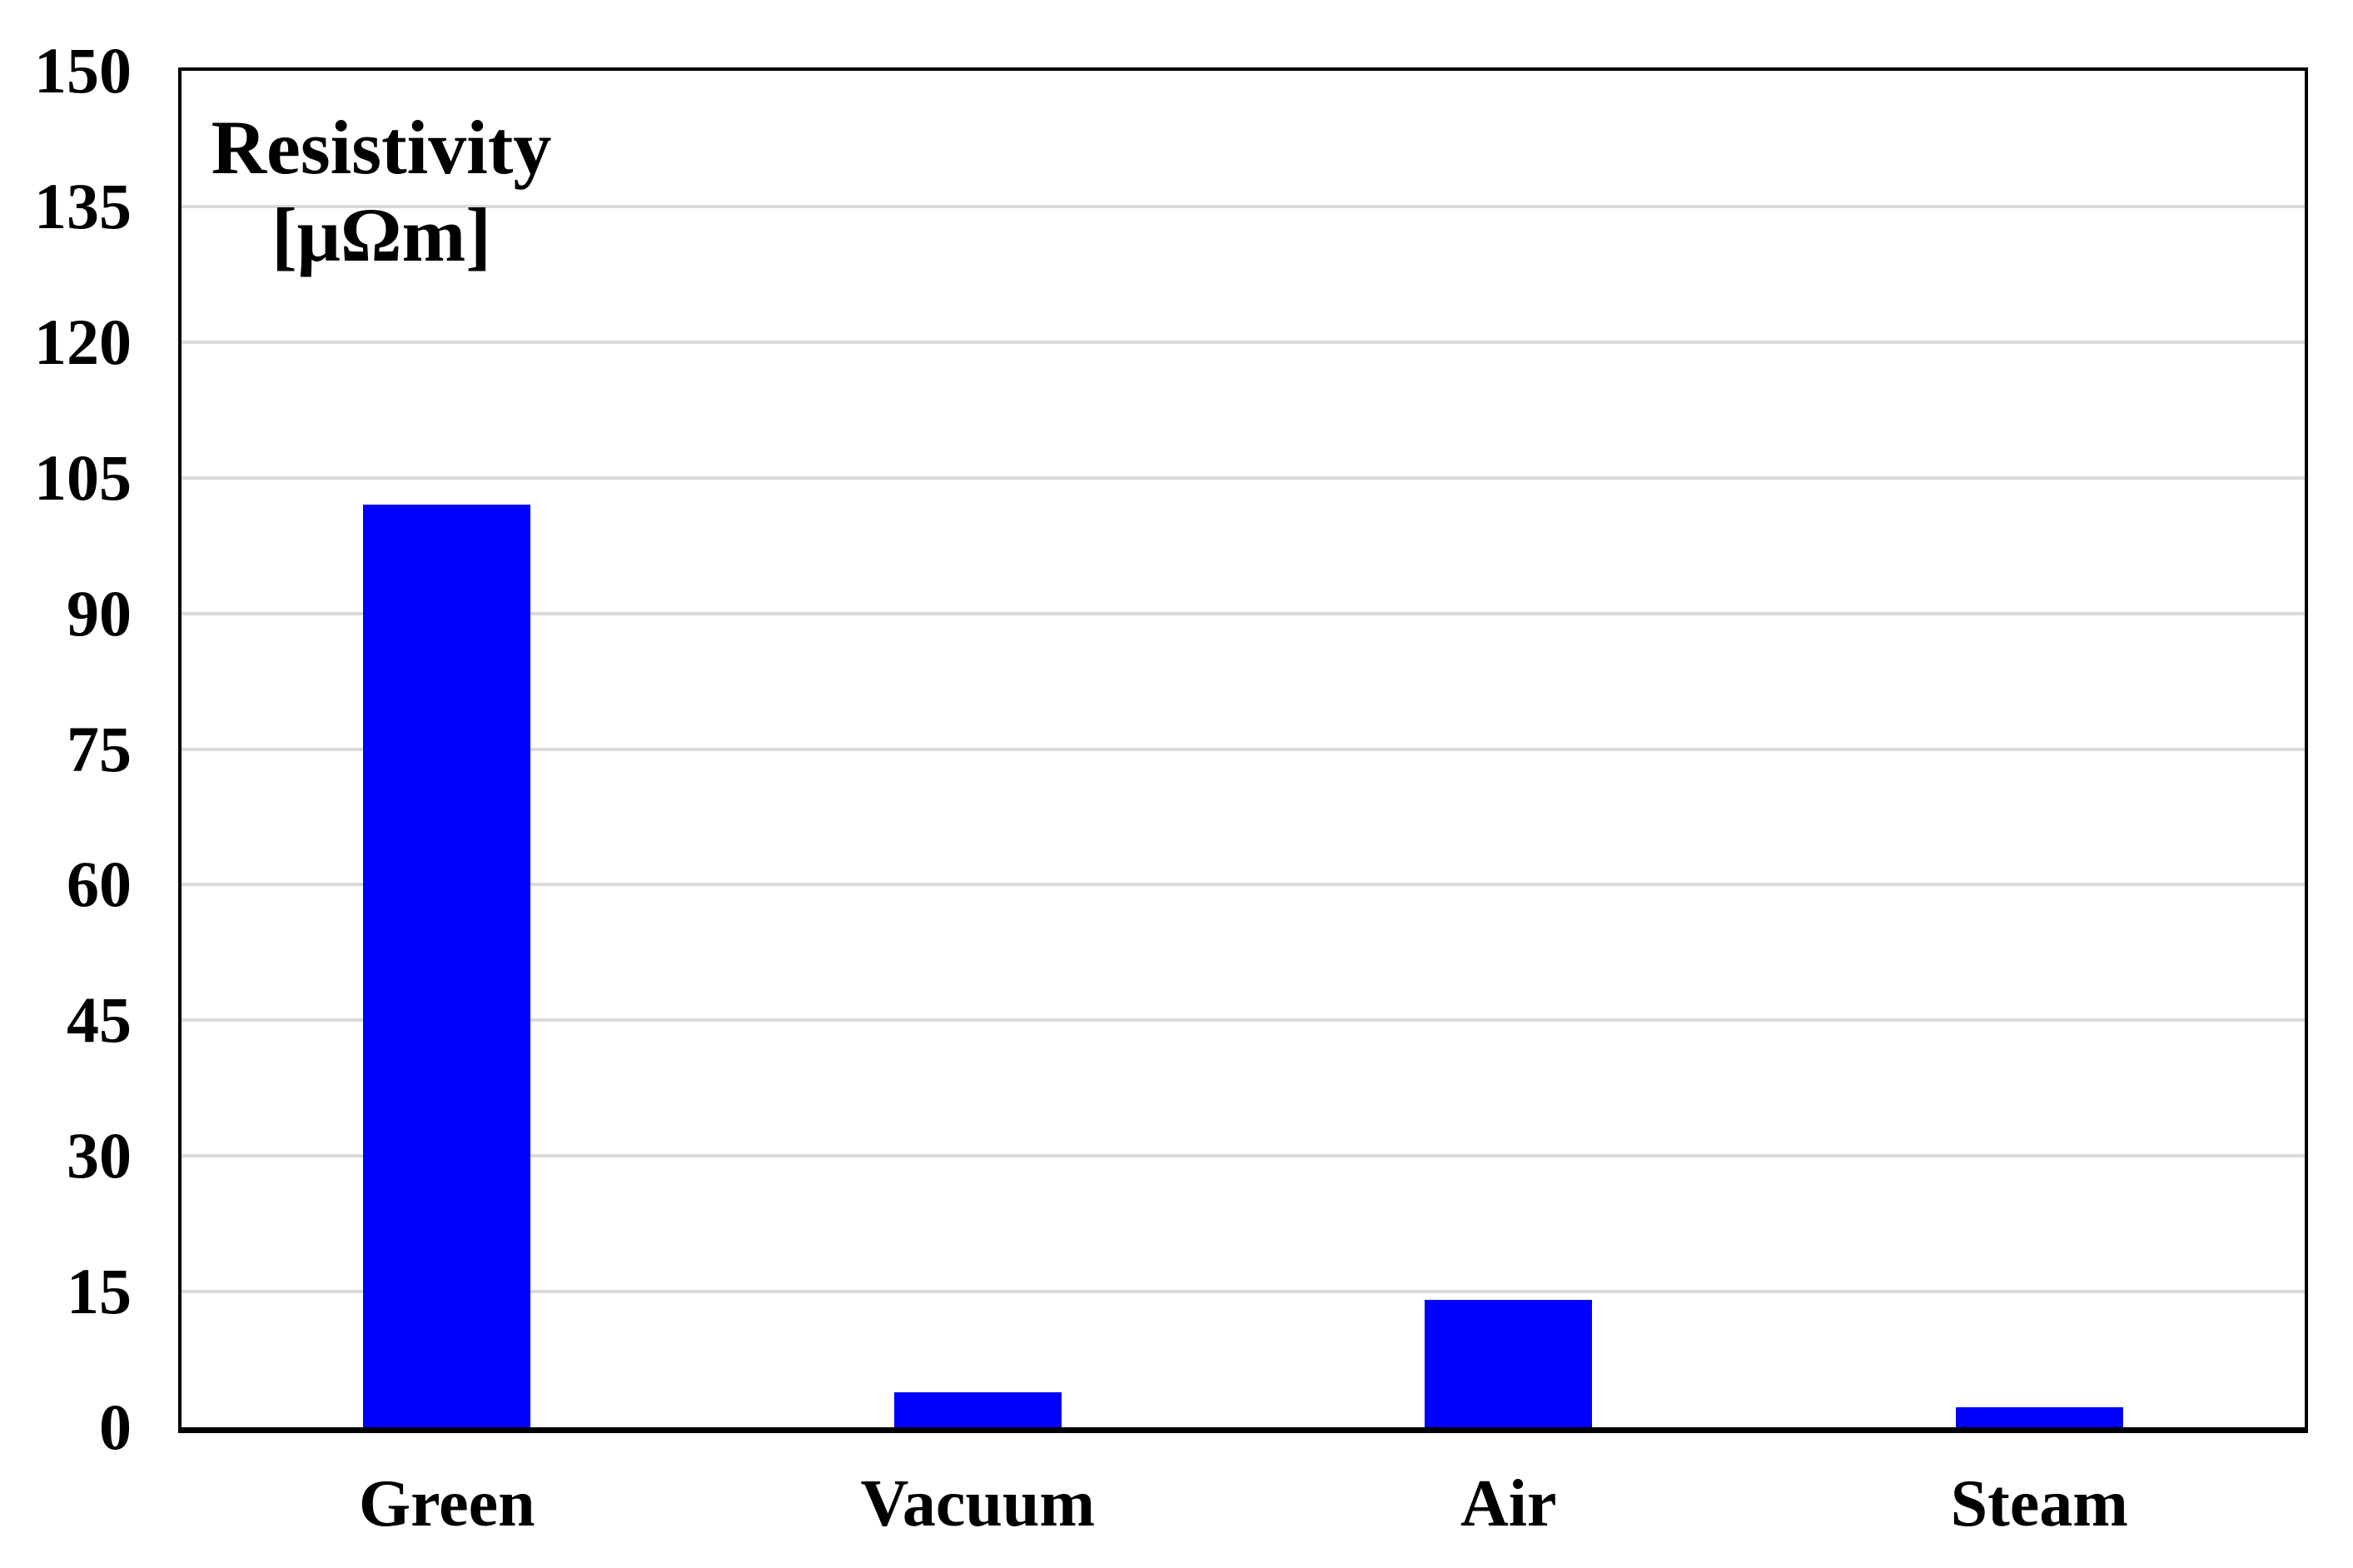  Describe the element at coordinates (2039, 1417) in the screenshot. I see `bar-steam` at that location.